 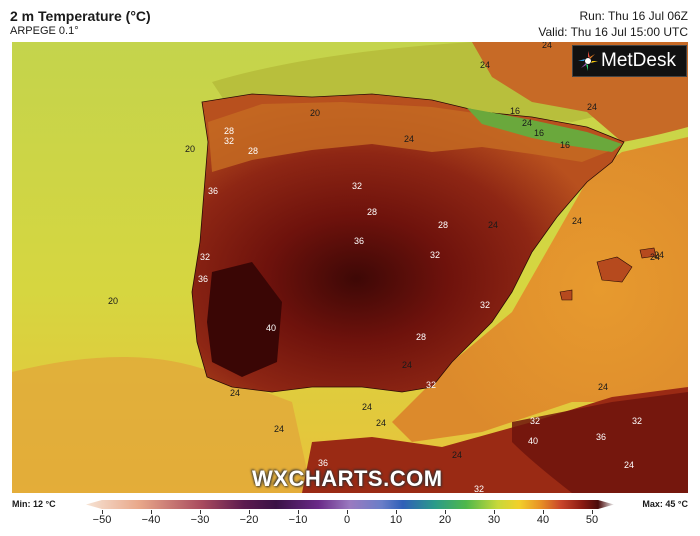 I want to click on legend-tick-label: 20, so click(x=445, y=520).